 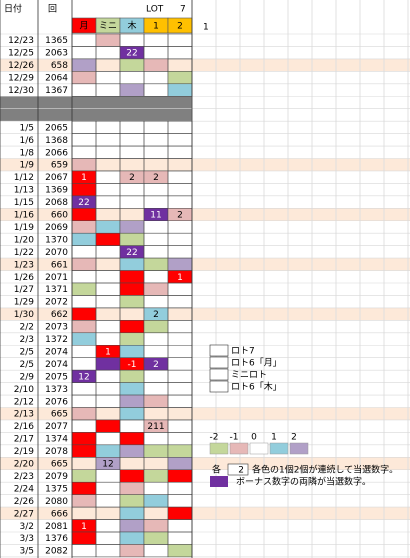 I want to click on cell-label: 12, so click(x=107, y=465).